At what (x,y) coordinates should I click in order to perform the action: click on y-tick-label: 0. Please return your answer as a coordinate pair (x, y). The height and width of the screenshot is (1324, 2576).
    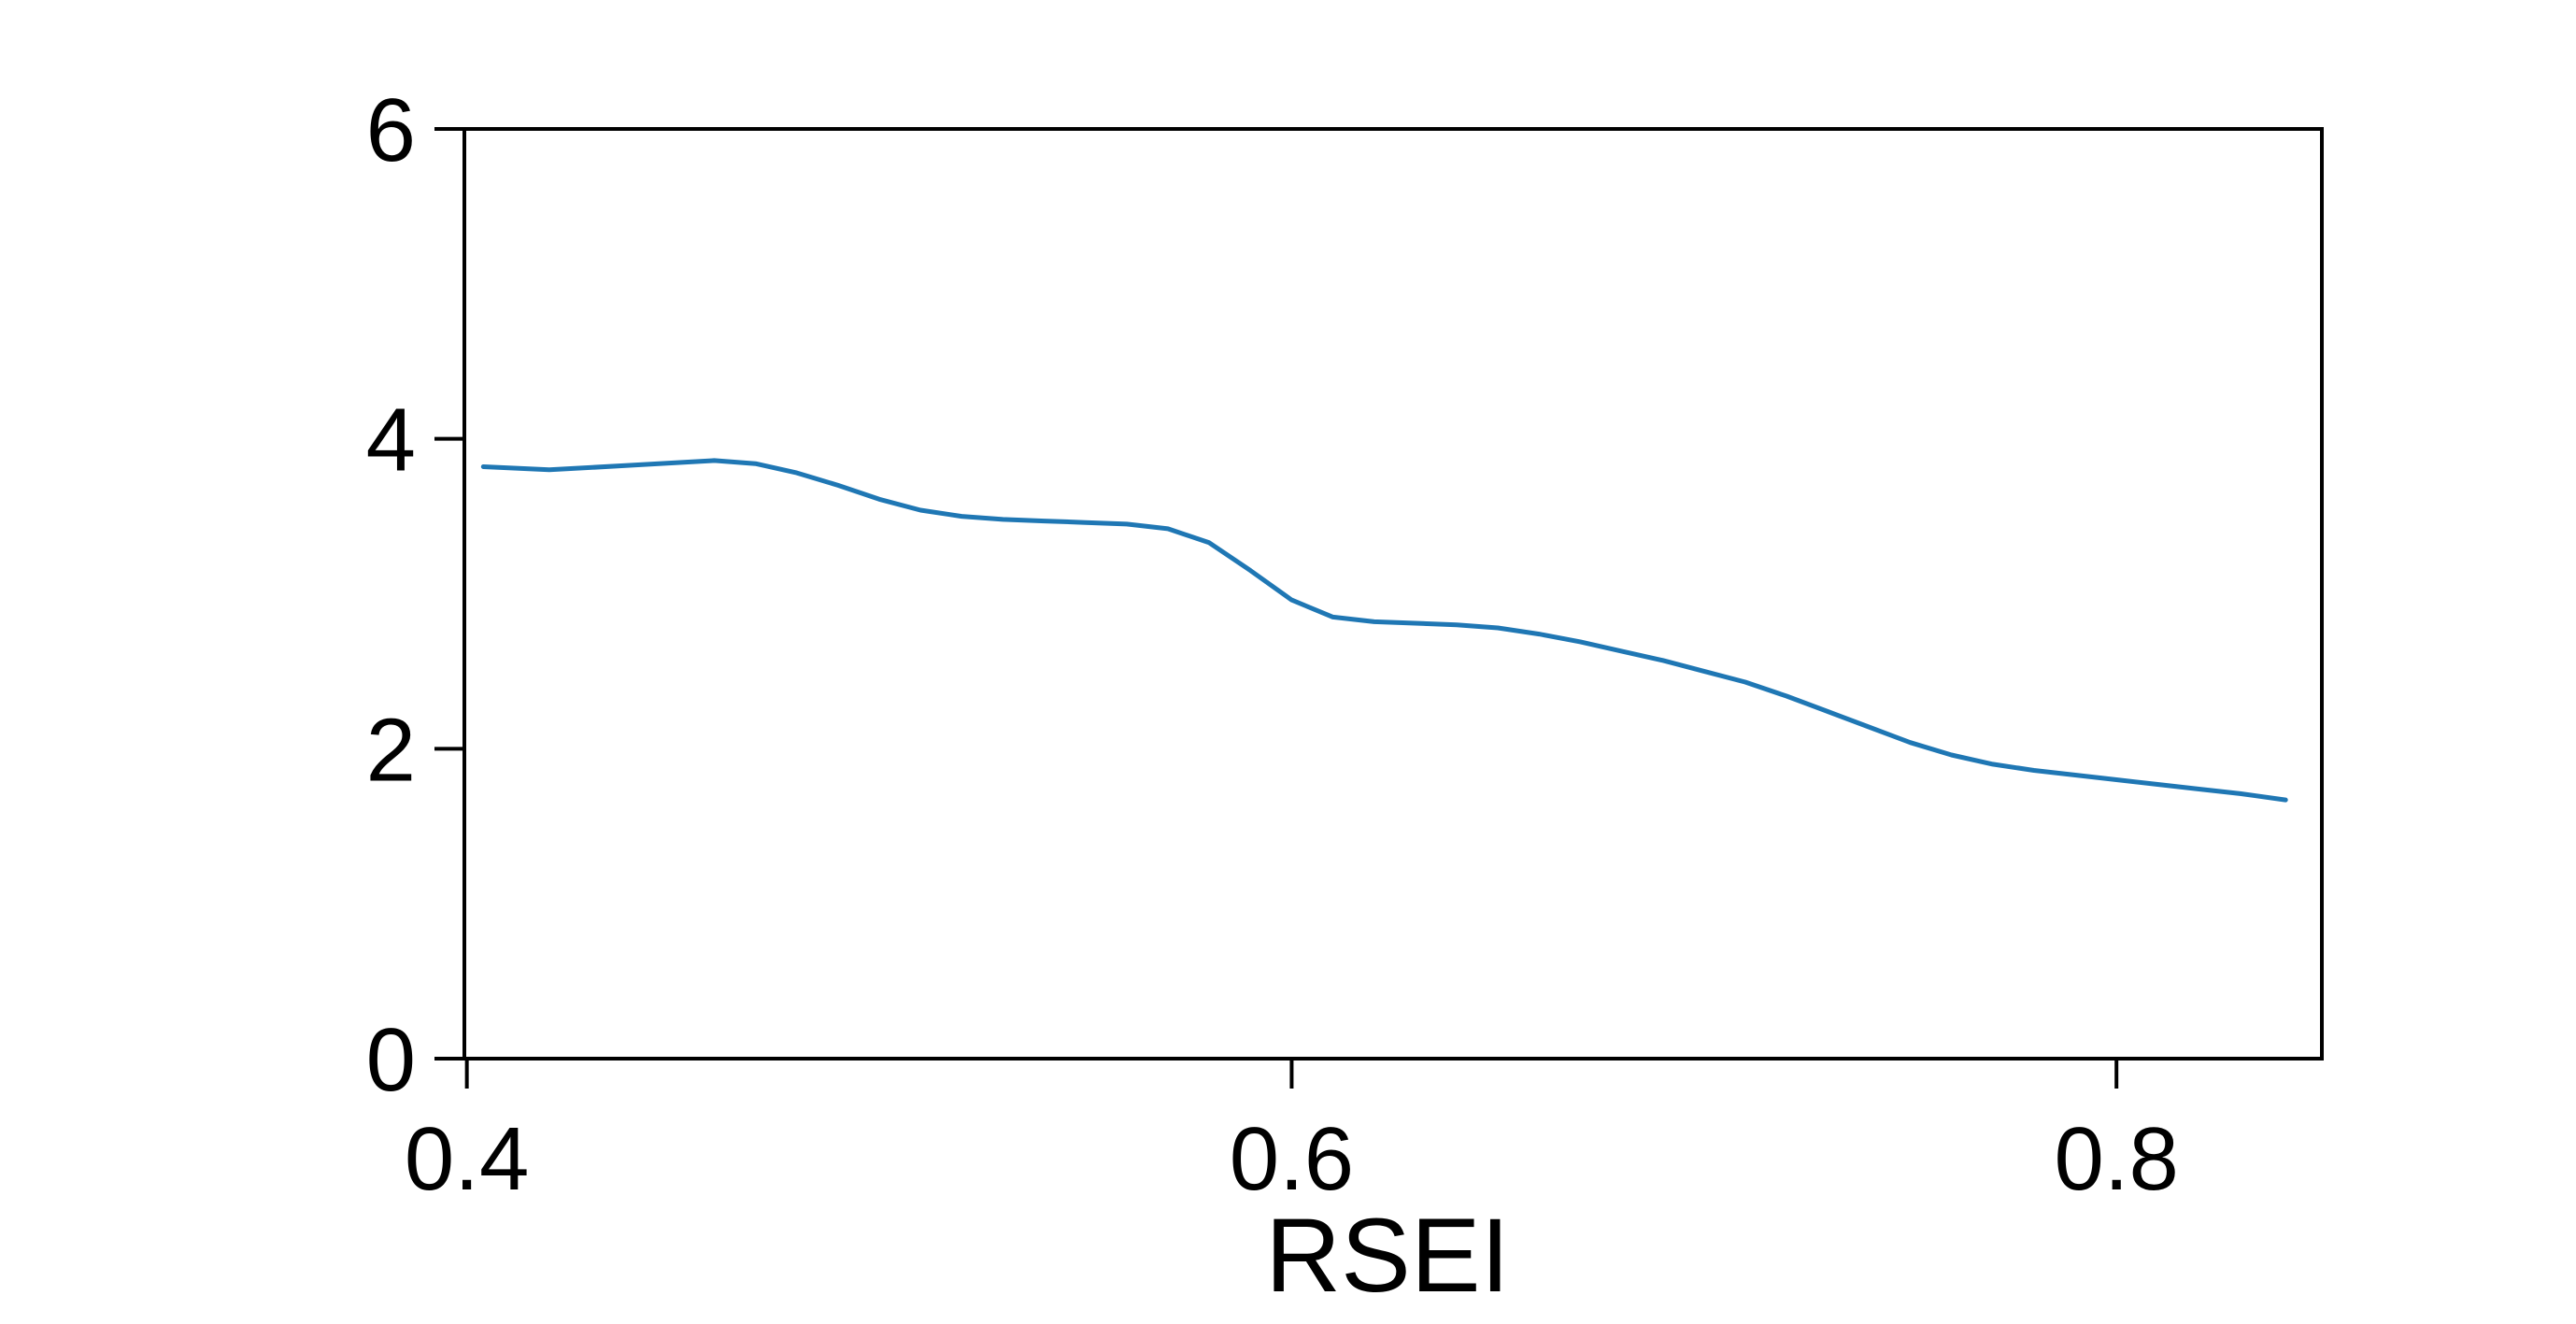
    Looking at the image, I should click on (391, 1060).